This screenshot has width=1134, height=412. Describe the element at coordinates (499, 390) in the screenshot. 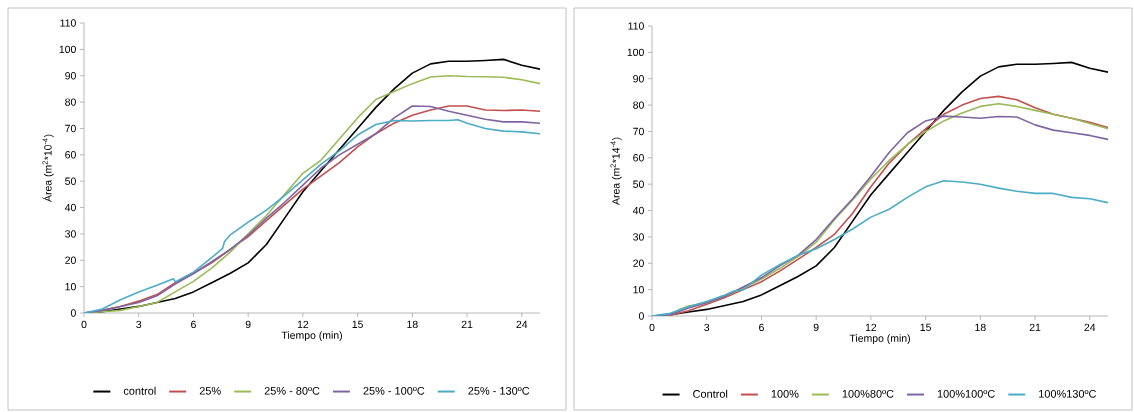

I see `legend-label: 25% - 130ºC` at that location.